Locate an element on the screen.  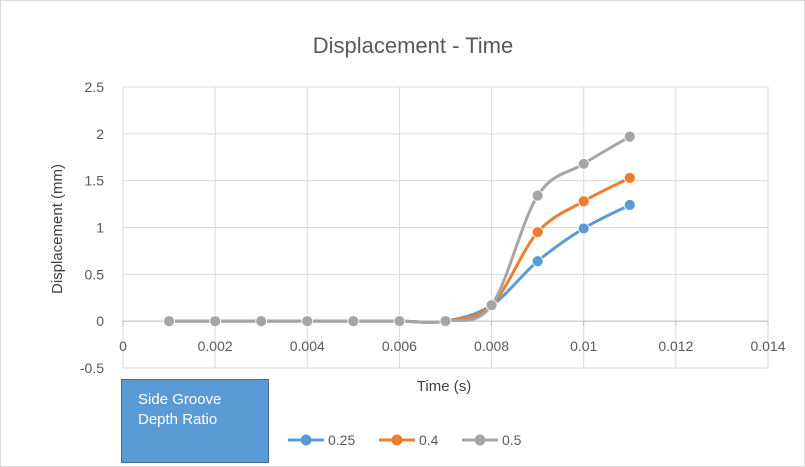
legend-label: 0.4 is located at coordinates (429, 440).